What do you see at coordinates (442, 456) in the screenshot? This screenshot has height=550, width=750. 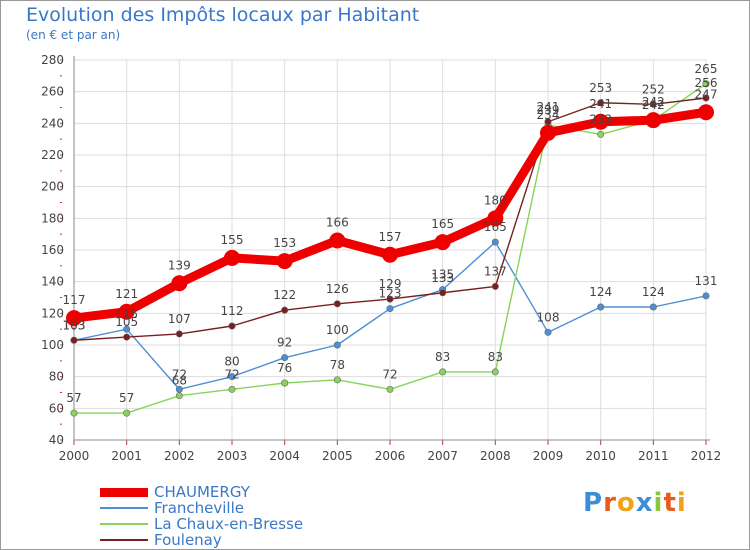 I see `x-tick-label: 2007` at bounding box center [442, 456].